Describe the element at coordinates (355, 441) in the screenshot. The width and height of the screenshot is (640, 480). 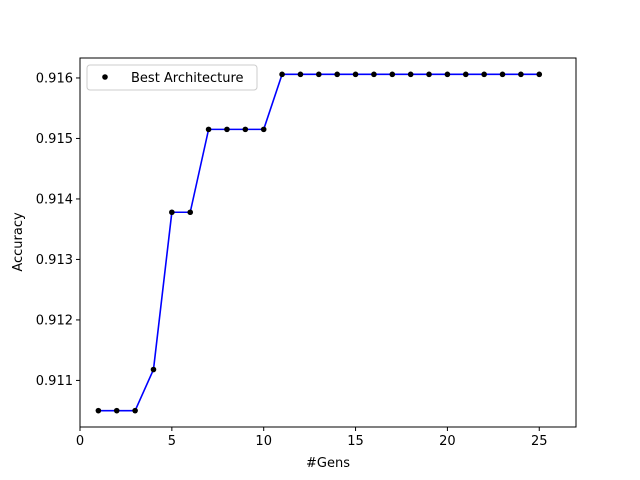
I see `x-tick-label: 15` at that location.